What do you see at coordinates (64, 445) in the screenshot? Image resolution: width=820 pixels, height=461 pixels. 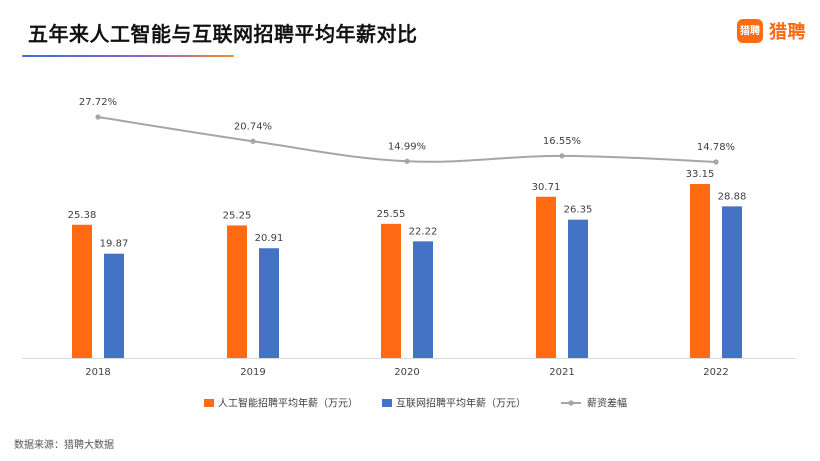 I see `data-source-note: 数据来源：猎聘大数据` at bounding box center [64, 445].